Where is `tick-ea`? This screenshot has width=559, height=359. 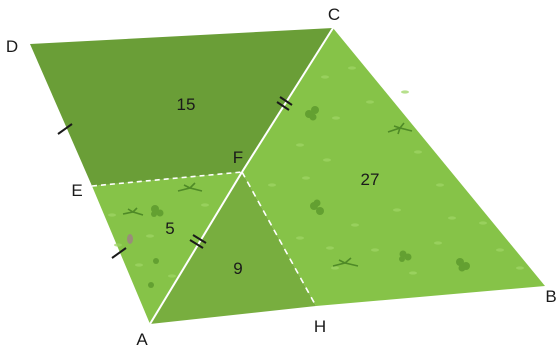 tick-ea is located at coordinates (119, 253).